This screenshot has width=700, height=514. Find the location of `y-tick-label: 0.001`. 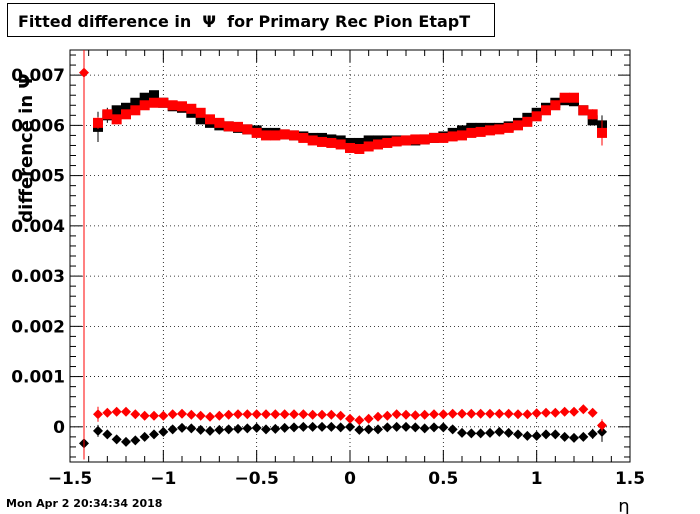

y-tick-label: 0.001 is located at coordinates (38, 378).